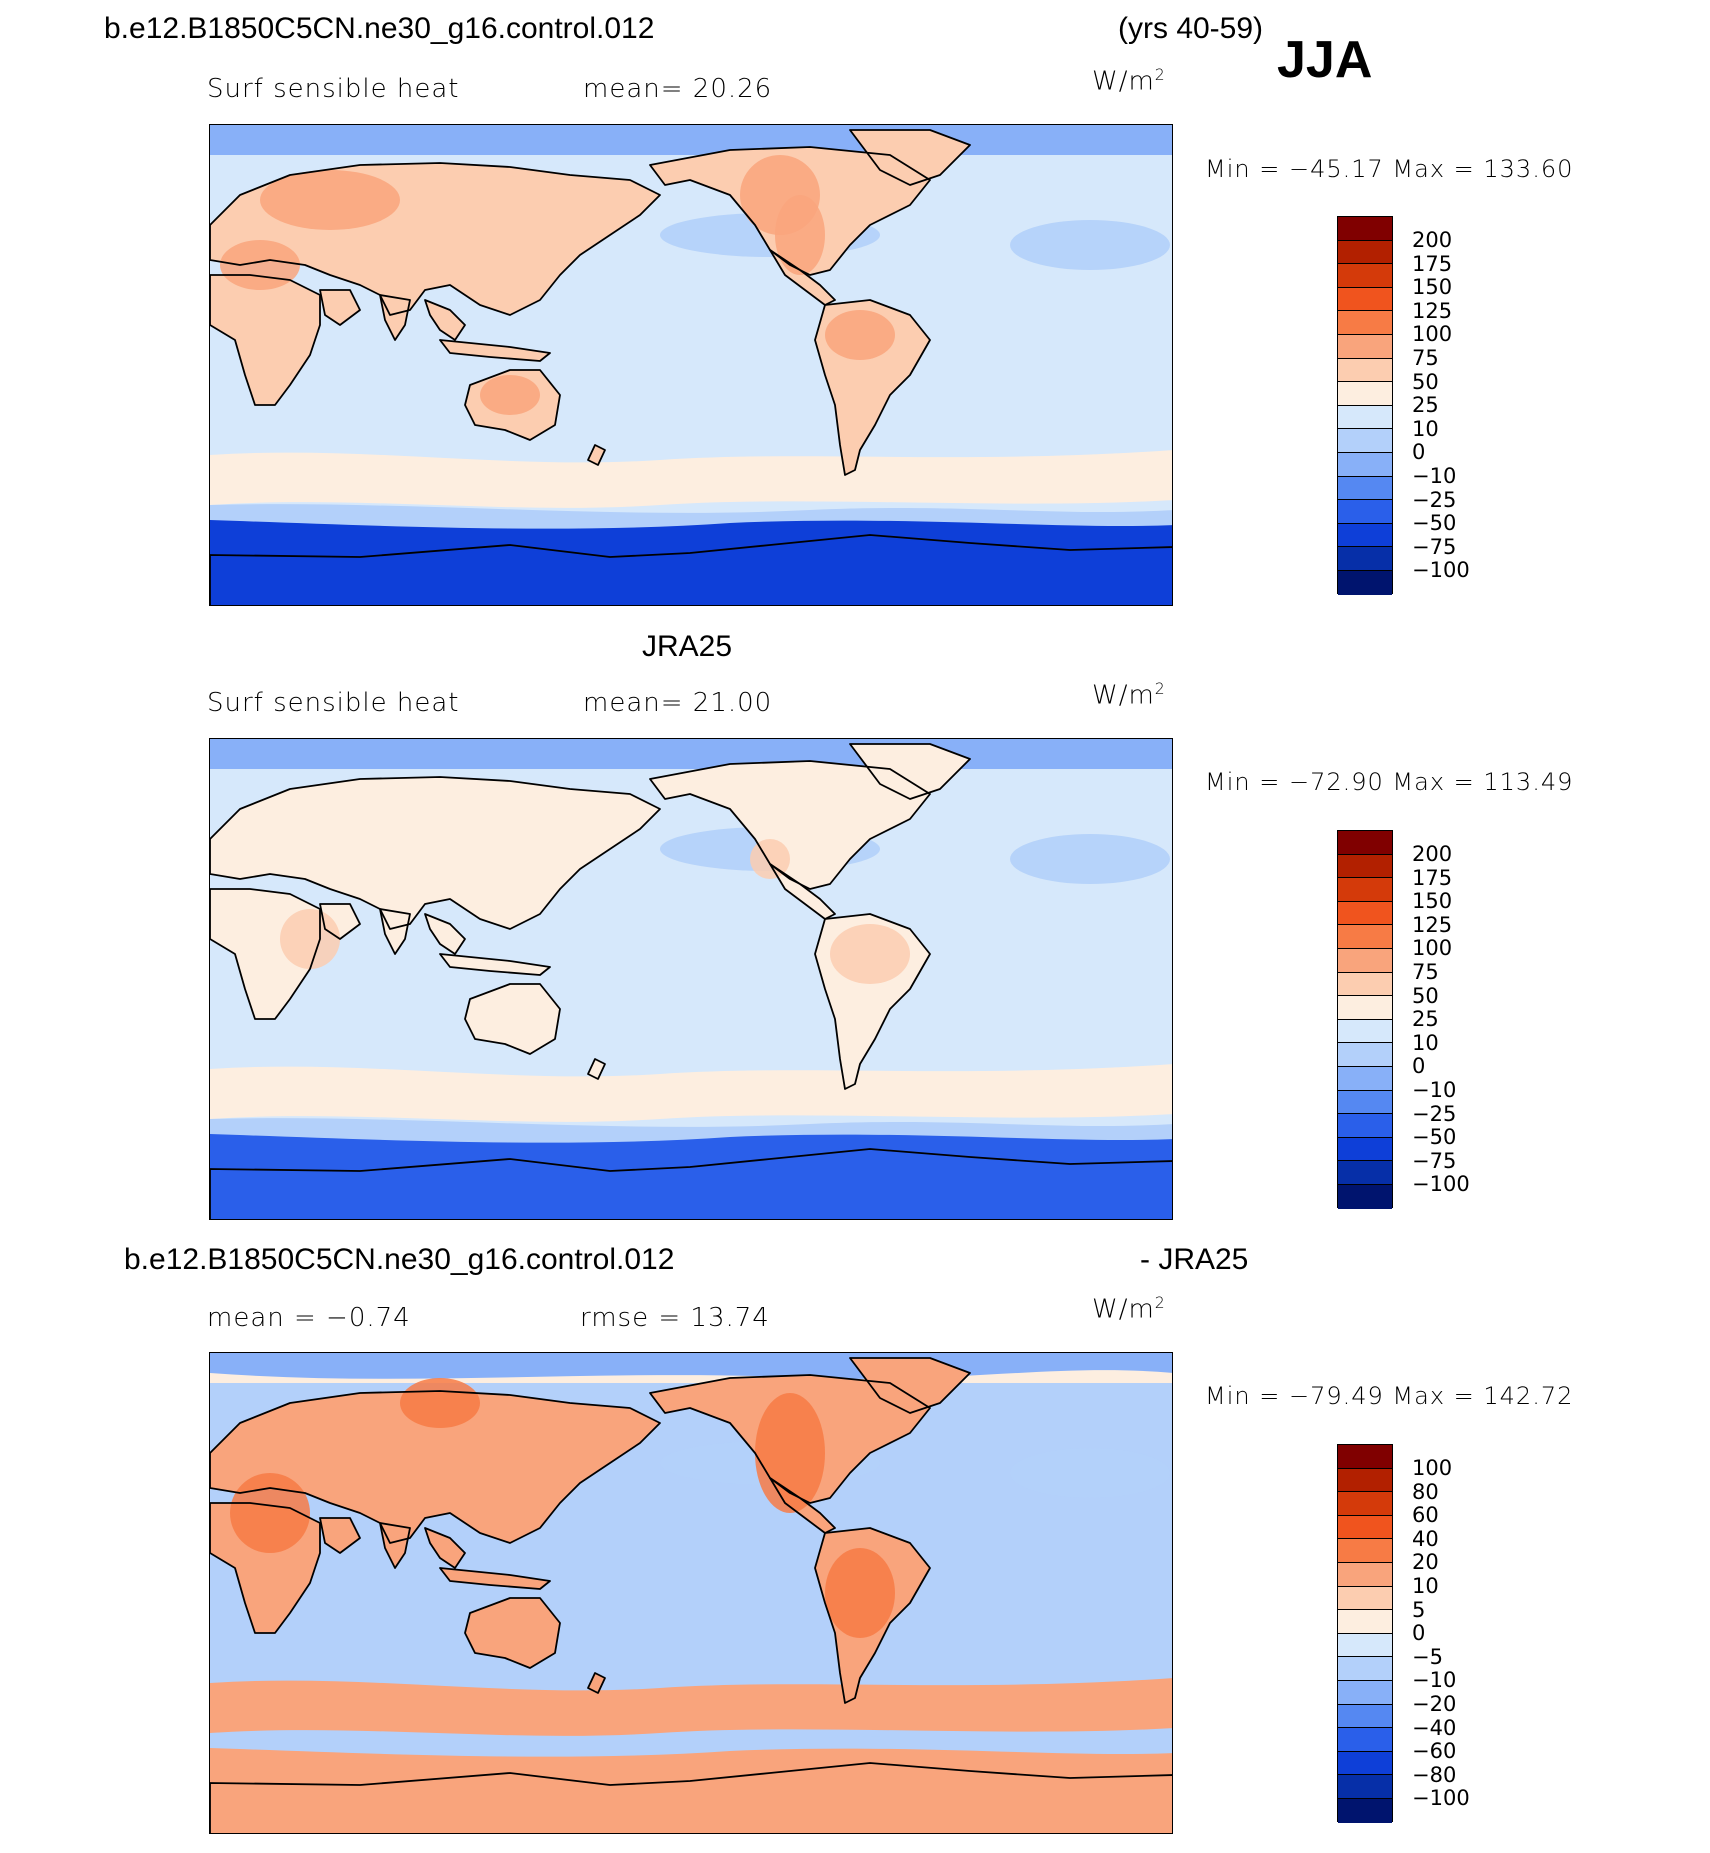 The height and width of the screenshot is (1853, 1710). What do you see at coordinates (1441, 1184) in the screenshot?
I see `colorbar-tick-label: −100` at bounding box center [1441, 1184].